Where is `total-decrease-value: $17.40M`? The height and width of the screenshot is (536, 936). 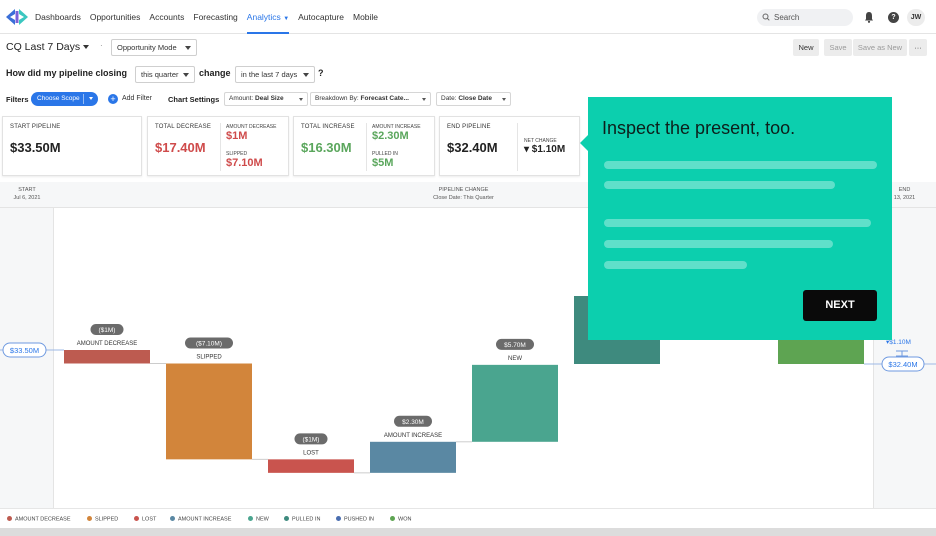 total-decrease-value: $17.40M is located at coordinates (180, 147).